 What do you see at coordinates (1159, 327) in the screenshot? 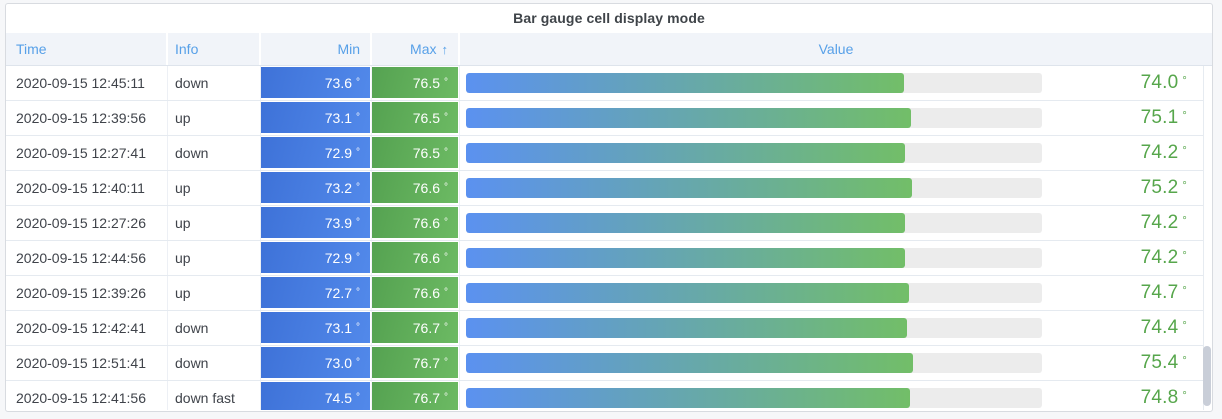
I see `value-number: 74.4` at bounding box center [1159, 327].